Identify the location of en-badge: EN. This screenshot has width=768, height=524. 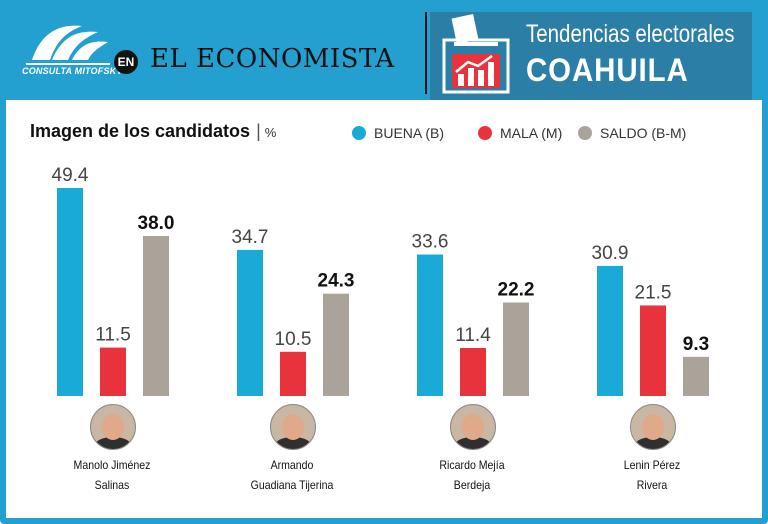
(126, 62).